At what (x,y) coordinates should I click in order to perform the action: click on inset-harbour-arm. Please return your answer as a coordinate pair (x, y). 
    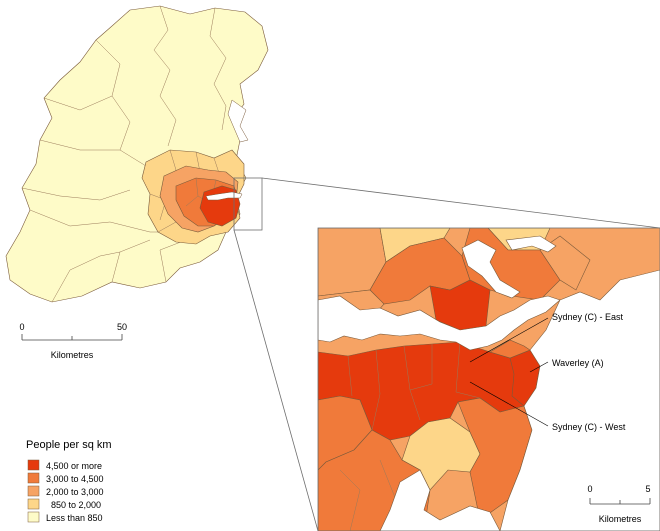
    Looking at the image, I should click on (491, 269).